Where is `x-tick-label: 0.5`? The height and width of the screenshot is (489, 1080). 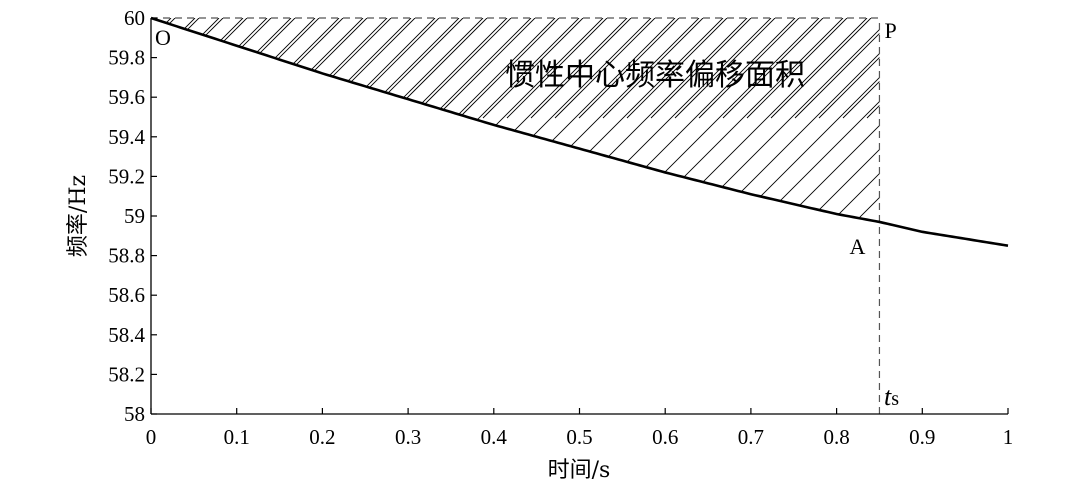 x-tick-label: 0.5 is located at coordinates (579, 437).